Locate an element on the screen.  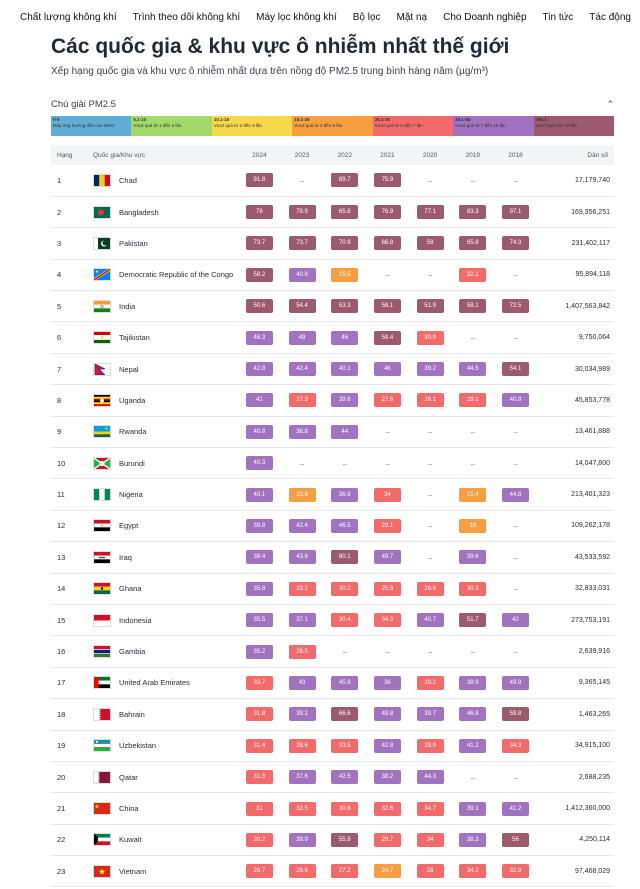
nav-link-4: Mặt nạ is located at coordinates (412, 17).